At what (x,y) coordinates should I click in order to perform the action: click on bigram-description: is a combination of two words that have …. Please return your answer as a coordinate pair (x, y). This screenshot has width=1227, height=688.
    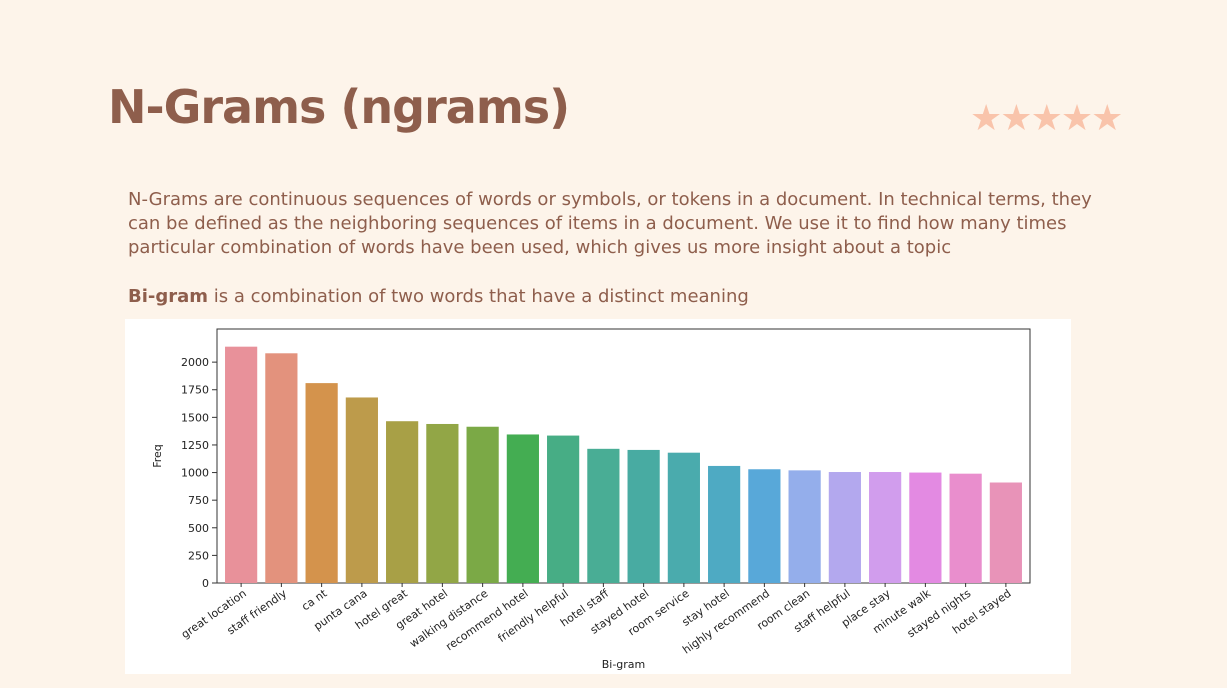
    Looking at the image, I should click on (478, 296).